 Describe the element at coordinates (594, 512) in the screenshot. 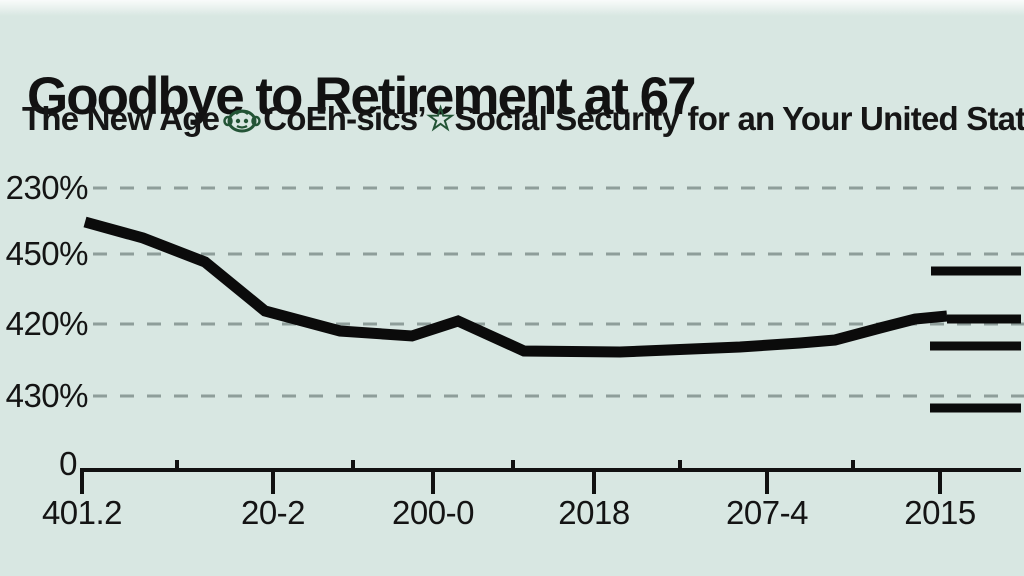

I see `x-tick-label: 2018` at that location.